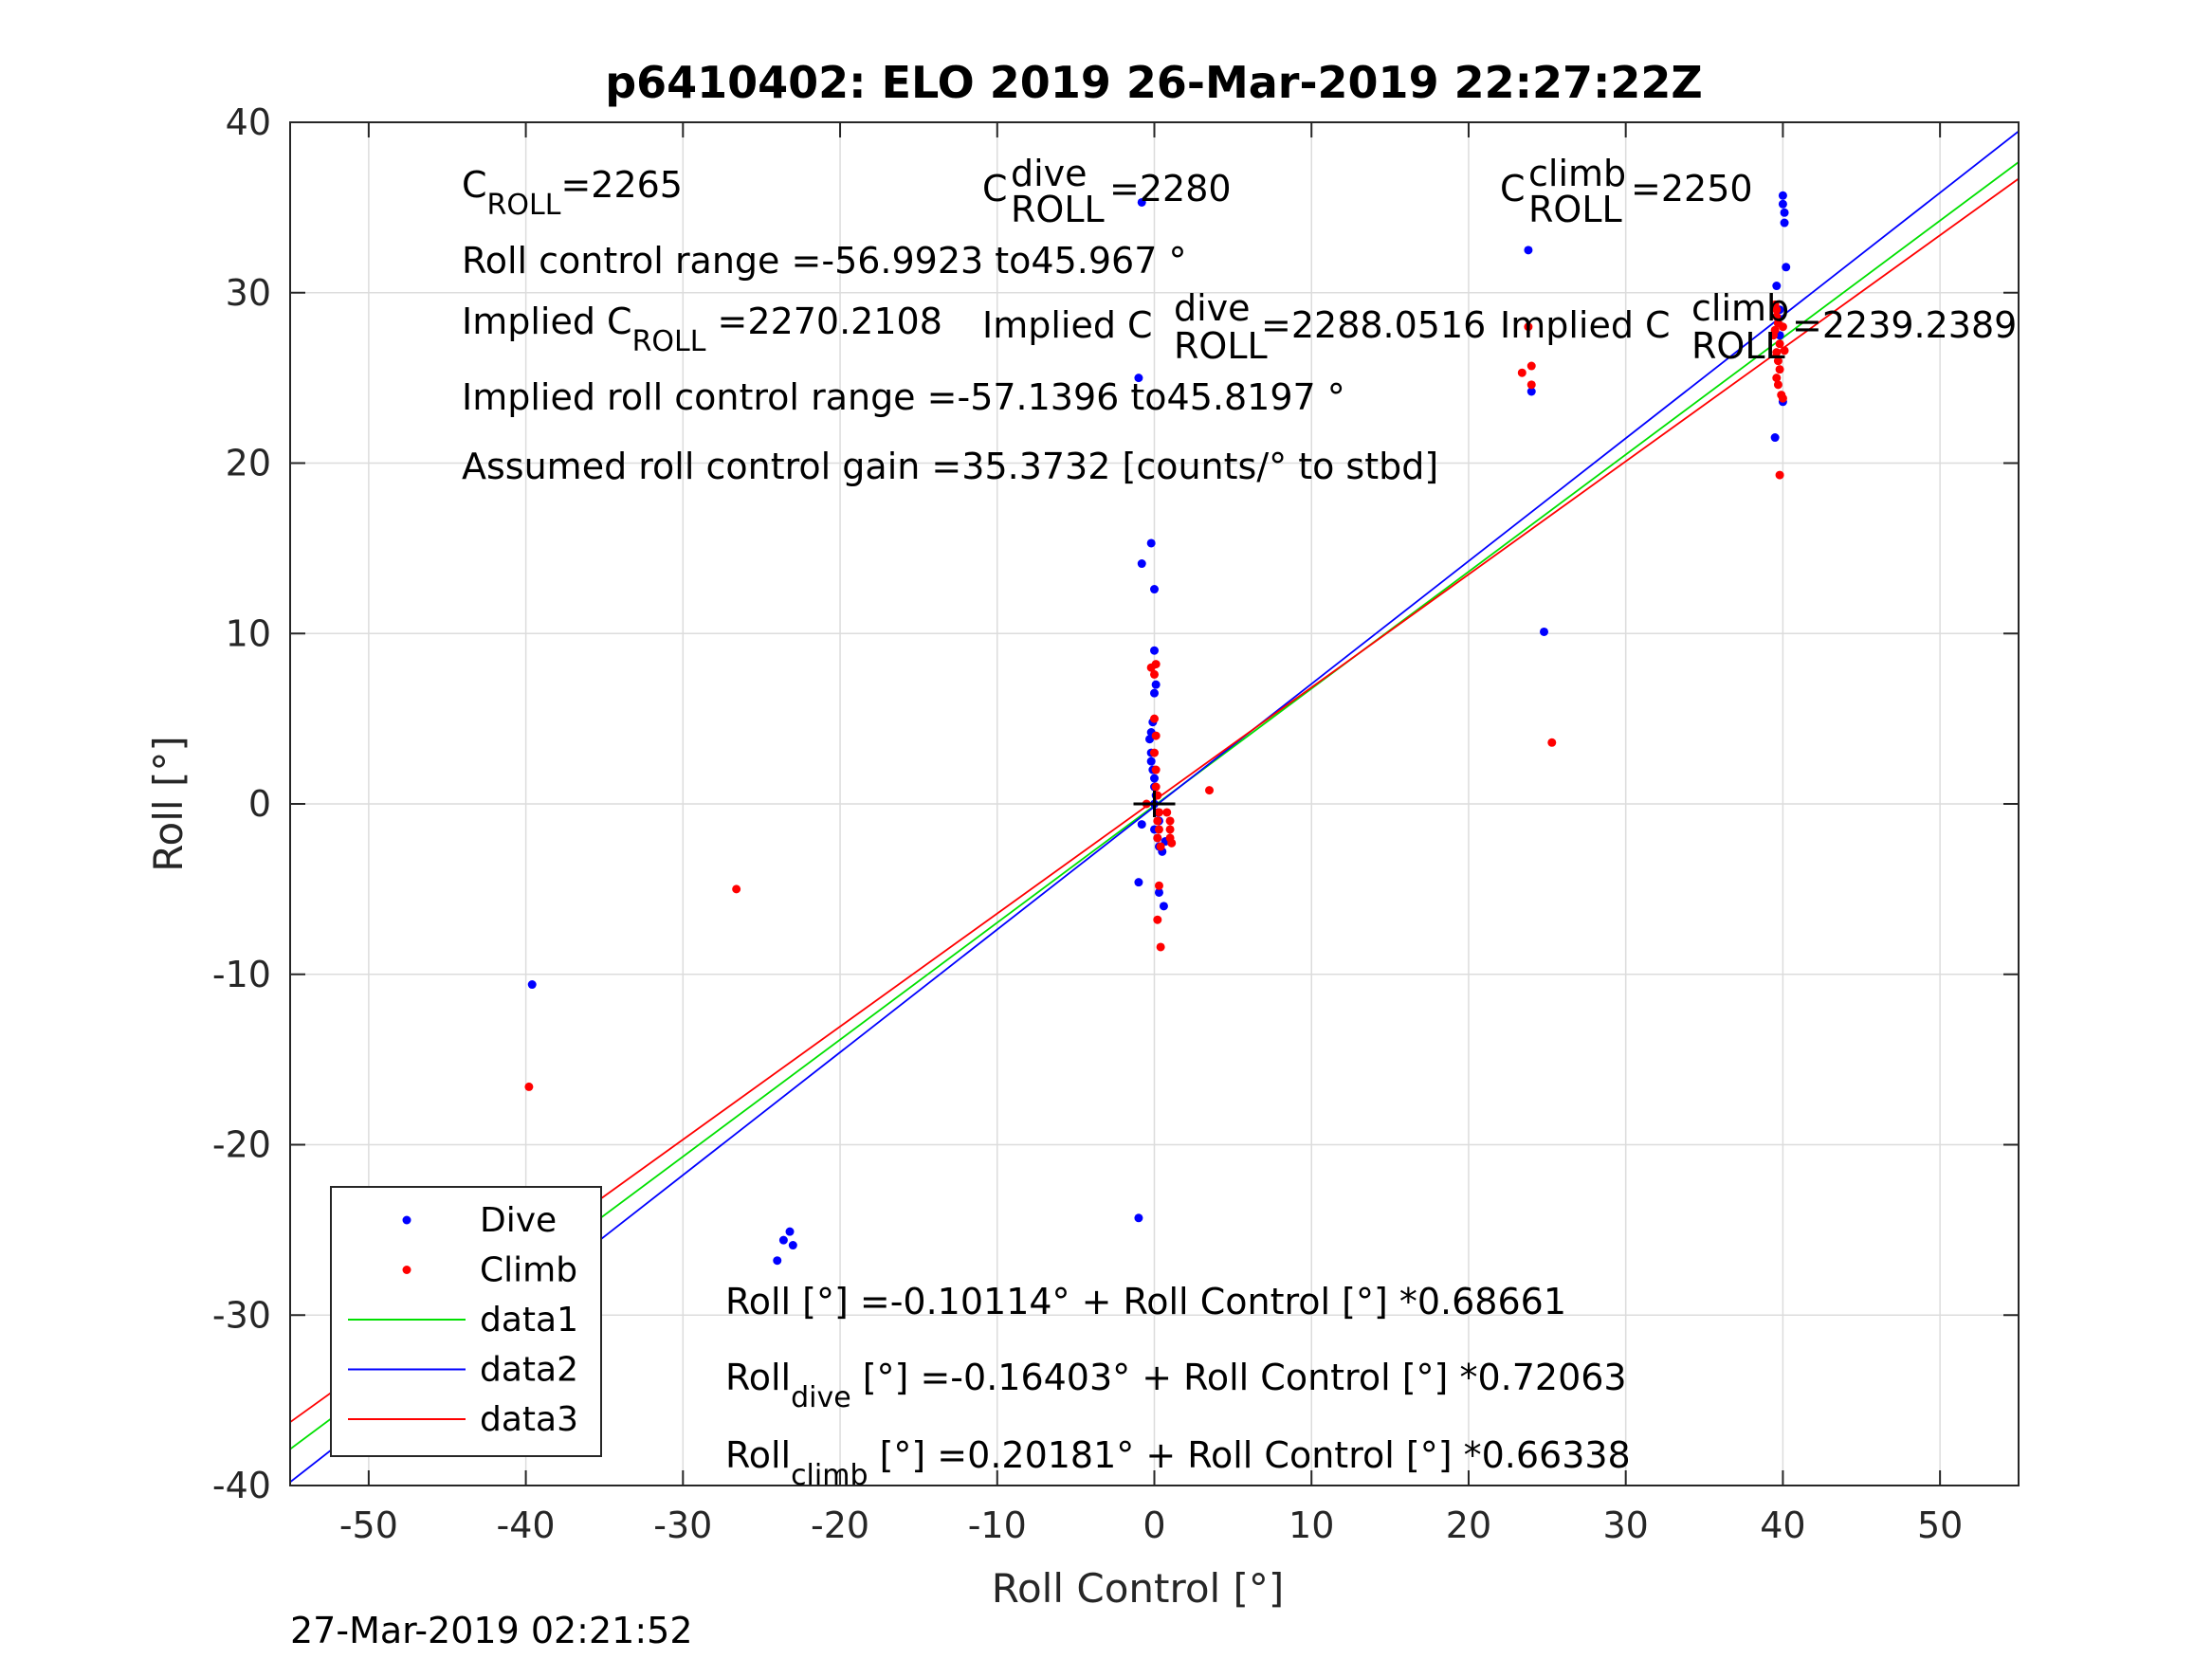 This screenshot has height=1659, width=2212. I want to click on roll-control-range: Roll control range =-56.9923 to45.967 °, so click(824, 261).